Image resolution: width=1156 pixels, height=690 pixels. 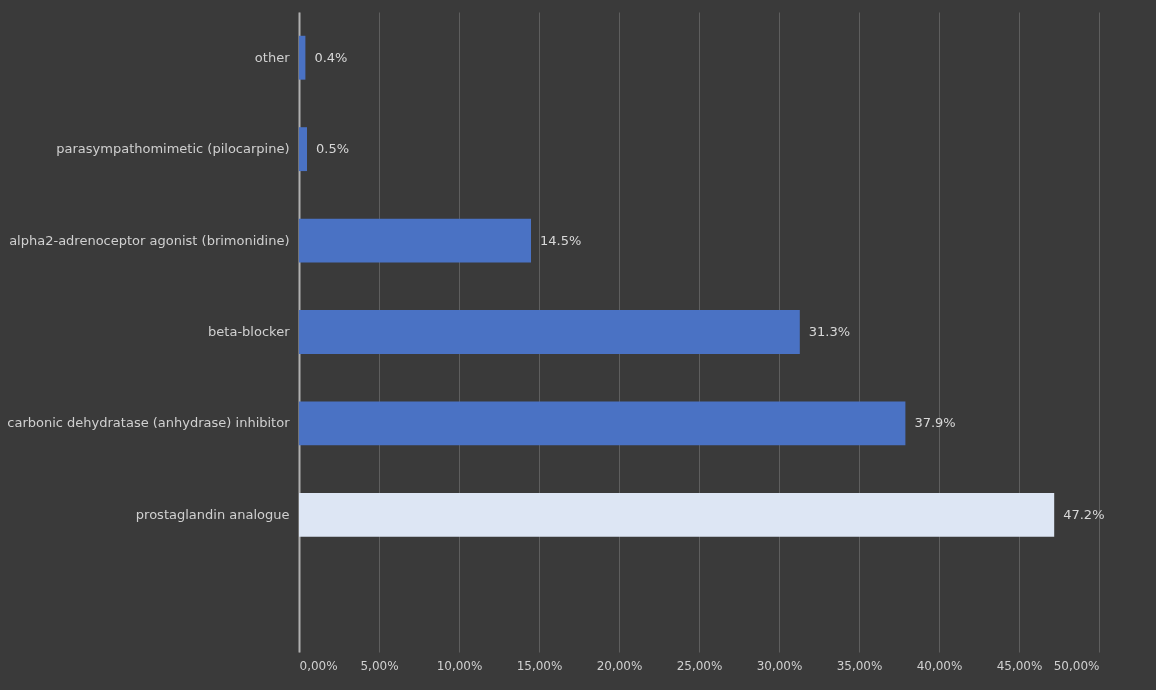 What do you see at coordinates (149, 240) in the screenshot?
I see `y-tick-label: alpha2-adrenoceptor agonist (brimonidine)` at bounding box center [149, 240].